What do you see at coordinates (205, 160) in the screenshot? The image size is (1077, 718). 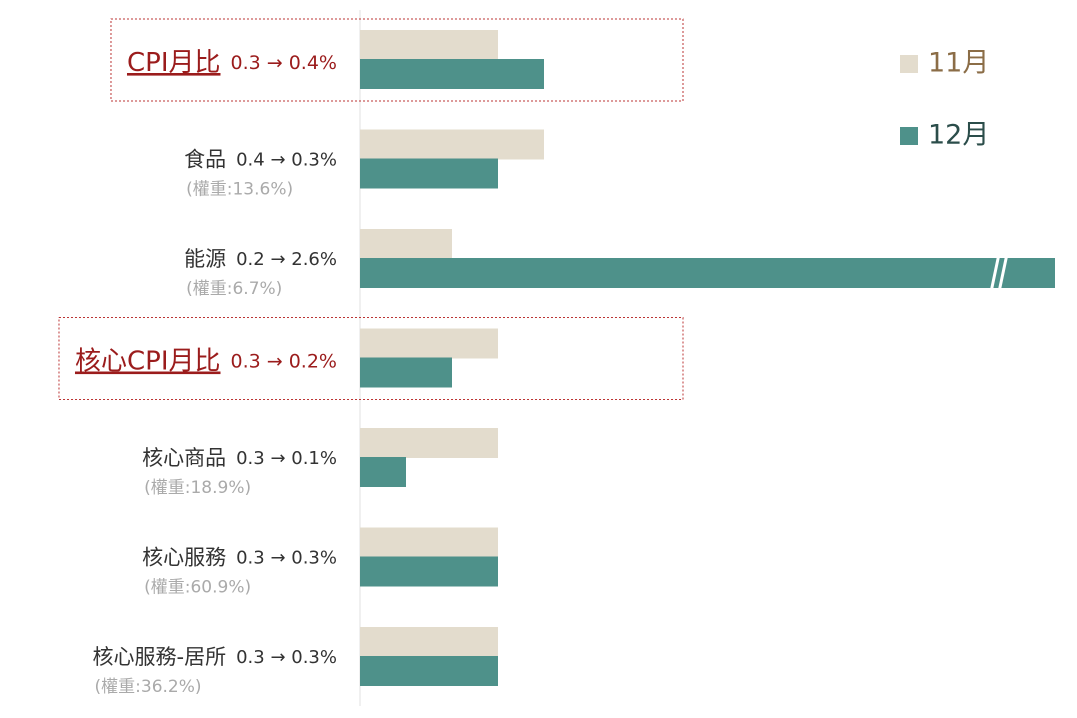 I see `category-name: 食品` at bounding box center [205, 160].